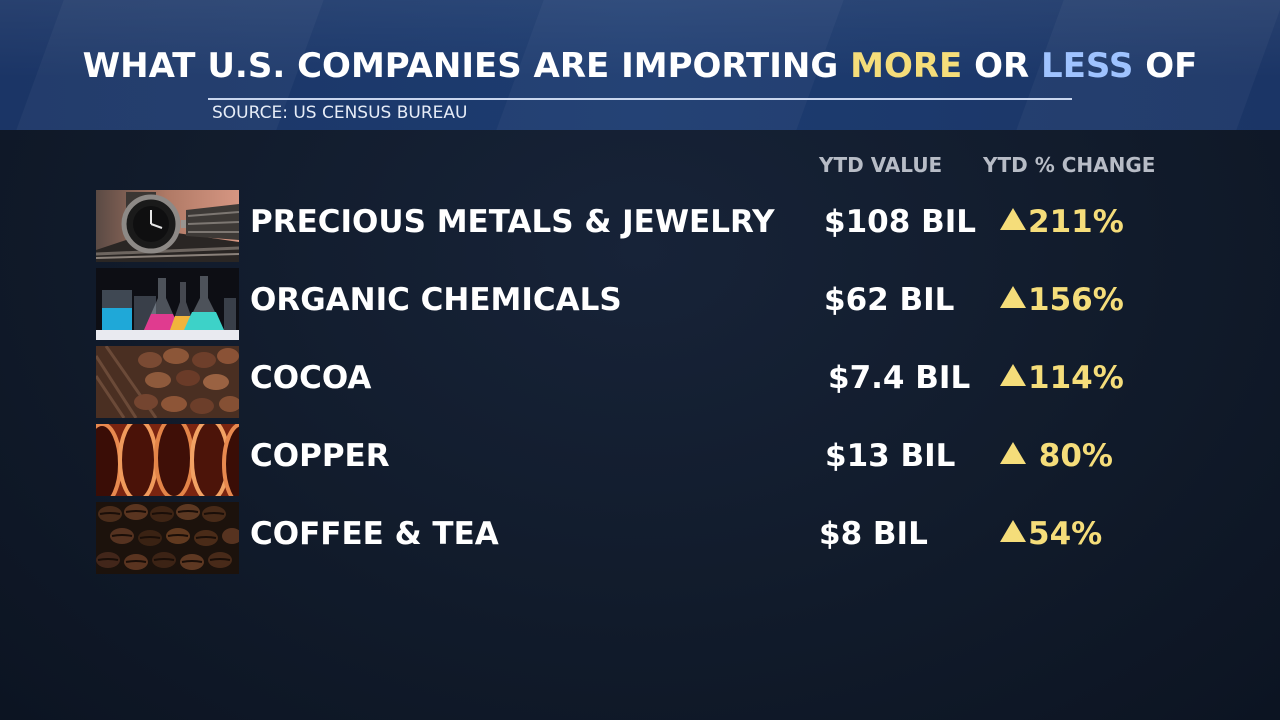  Describe the element at coordinates (167, 304) in the screenshot. I see `lab-flasks-photo` at that location.